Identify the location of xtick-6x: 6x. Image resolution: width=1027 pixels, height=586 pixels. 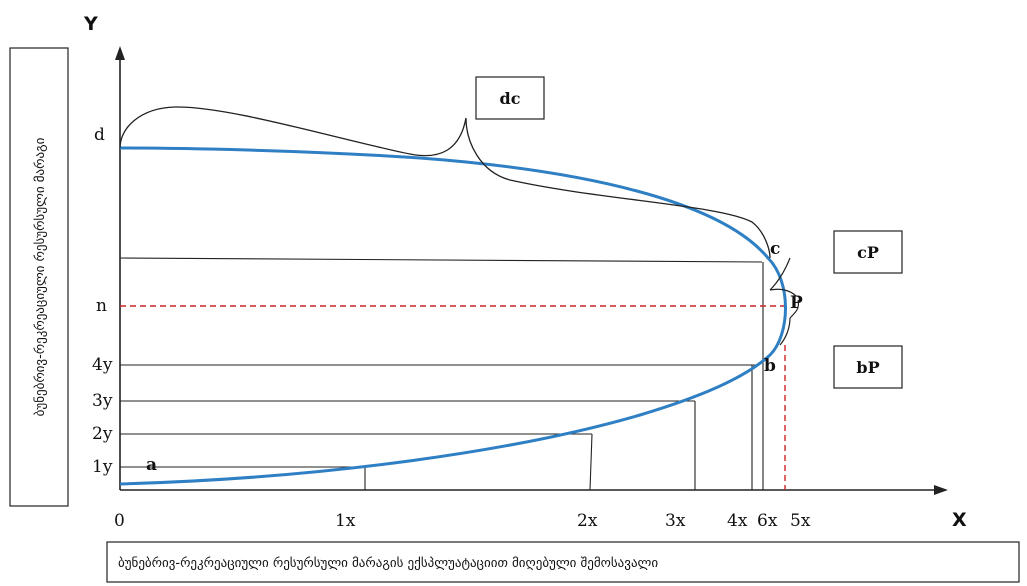
(767, 521).